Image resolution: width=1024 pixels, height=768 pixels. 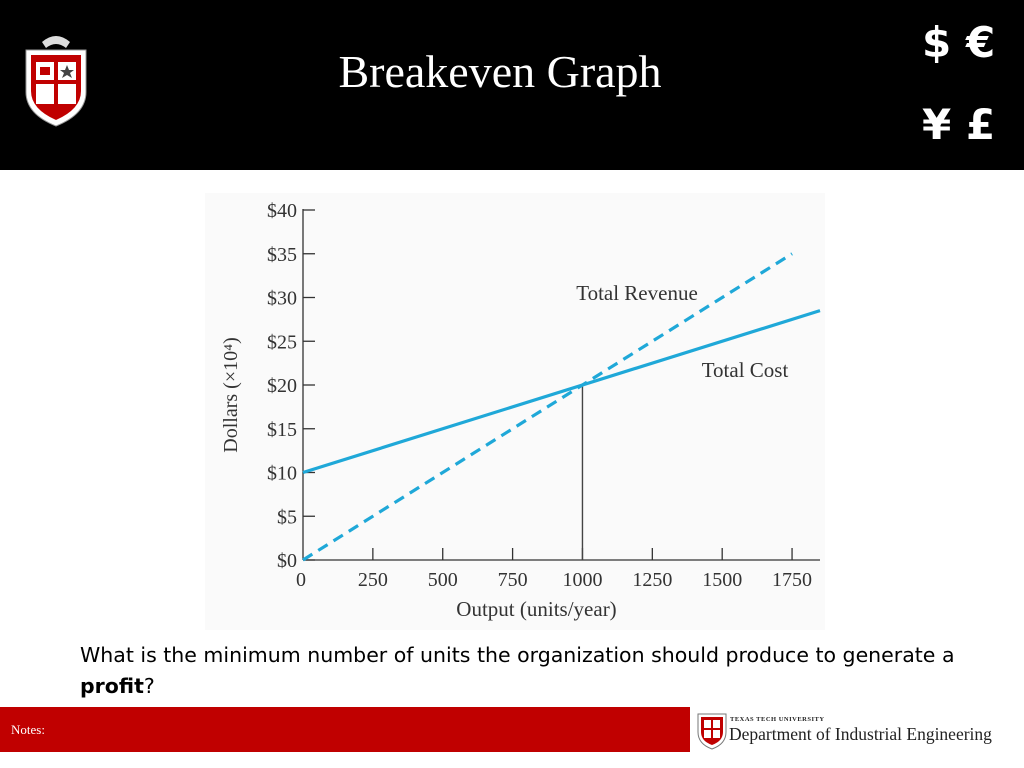 What do you see at coordinates (282, 255) in the screenshot?
I see `y-tick-label: $35` at bounding box center [282, 255].